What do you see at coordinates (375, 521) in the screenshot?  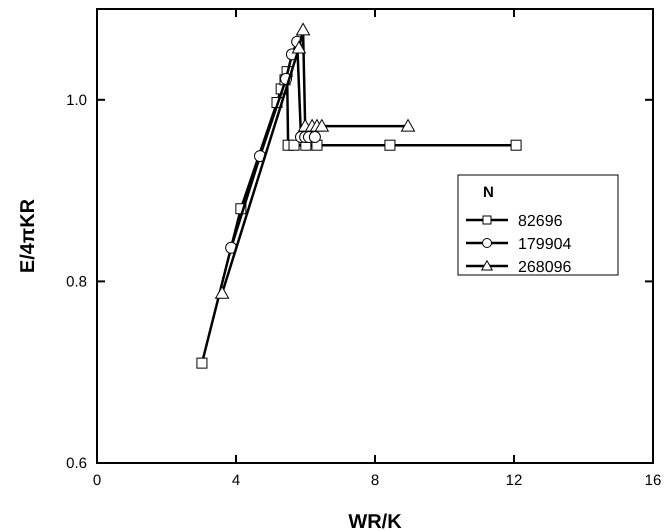 I see `x-axis-title: WR/K` at bounding box center [375, 521].